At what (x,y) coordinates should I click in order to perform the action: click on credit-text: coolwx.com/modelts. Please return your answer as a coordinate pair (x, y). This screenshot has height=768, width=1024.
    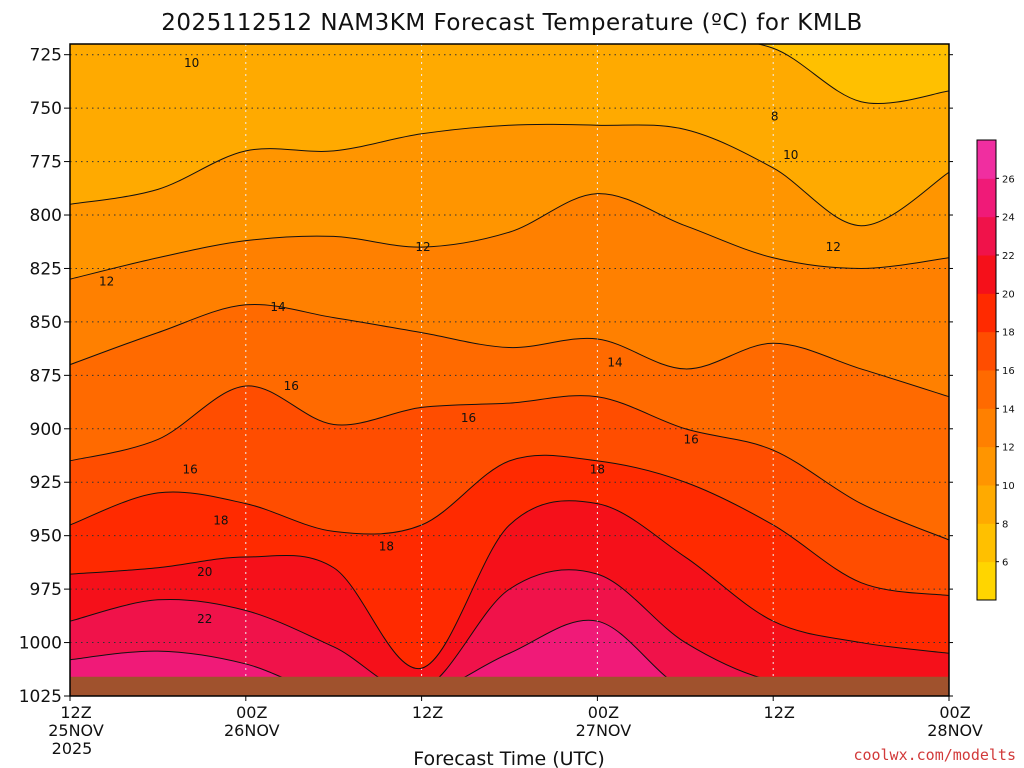
    Looking at the image, I should click on (934, 755).